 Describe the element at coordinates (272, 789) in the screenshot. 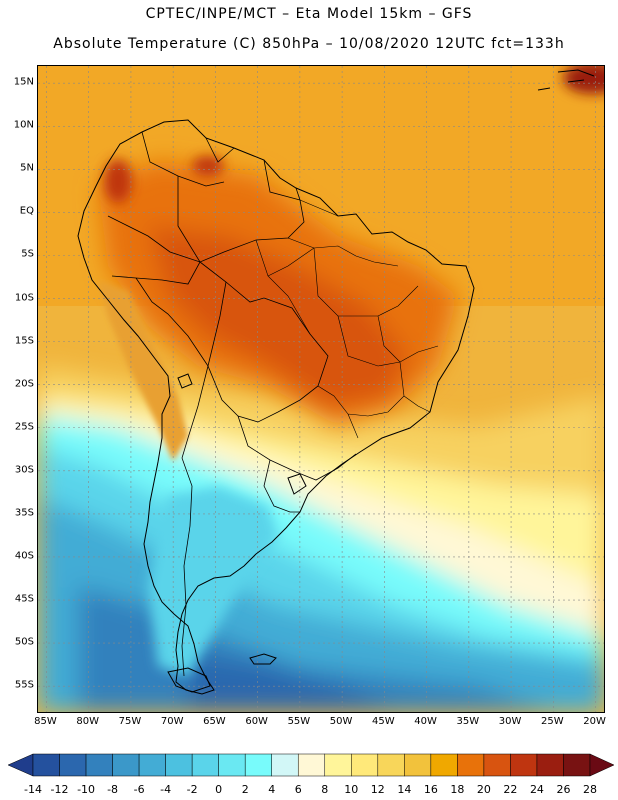

I see `colorbar-label: 4` at that location.